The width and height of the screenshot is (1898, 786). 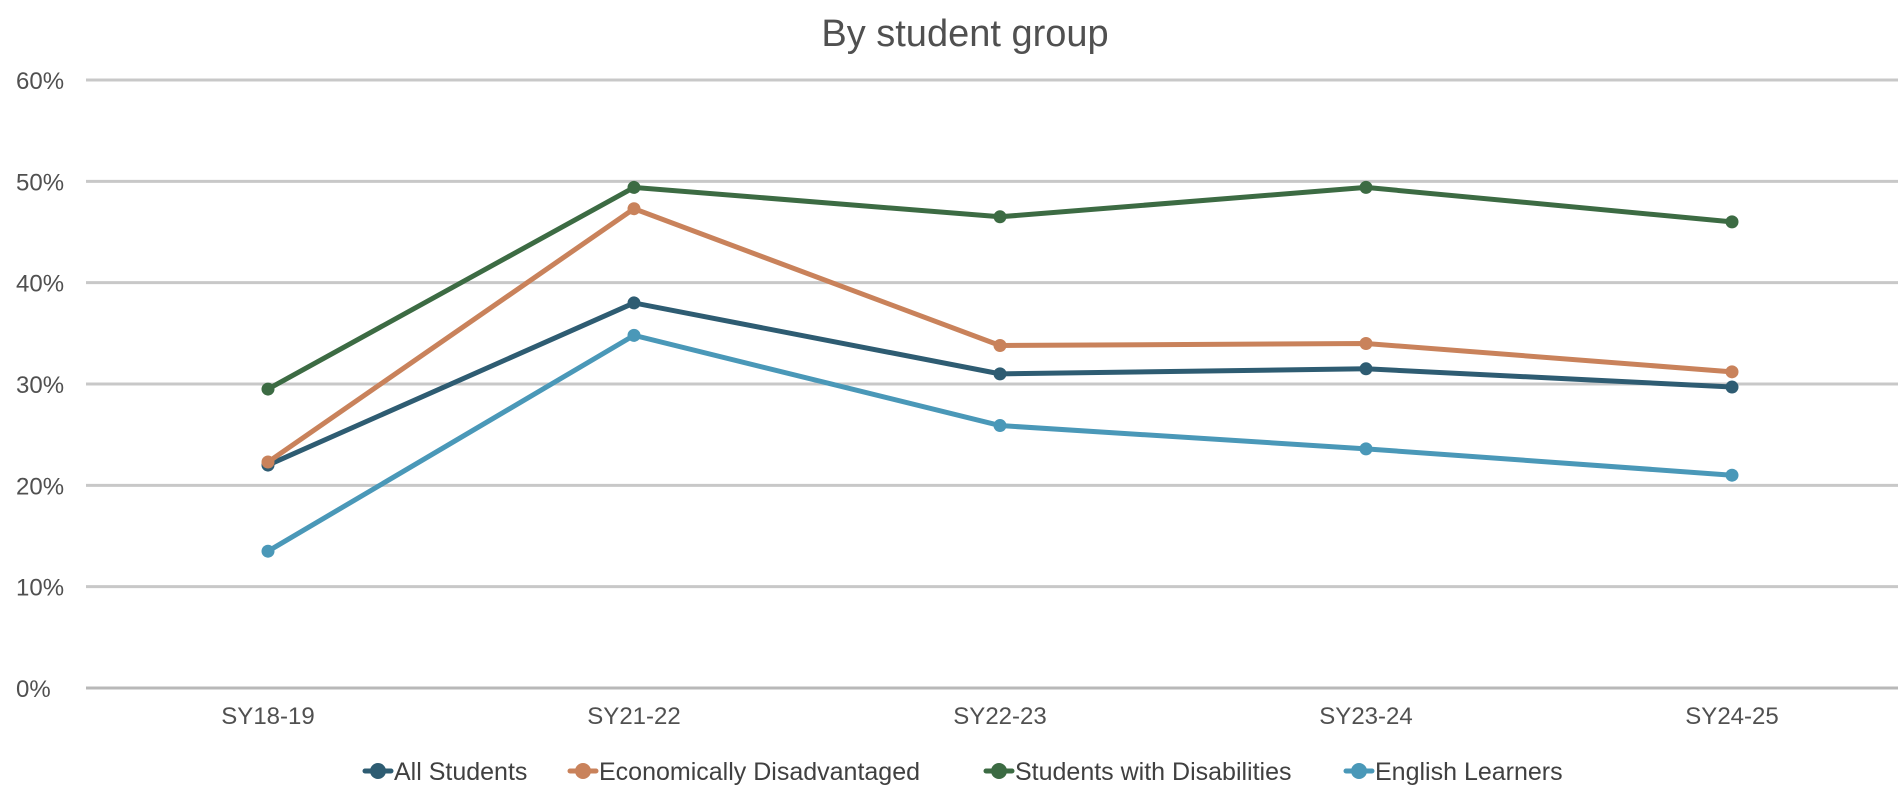 I want to click on y-tick-label: 30%, so click(x=40, y=385).